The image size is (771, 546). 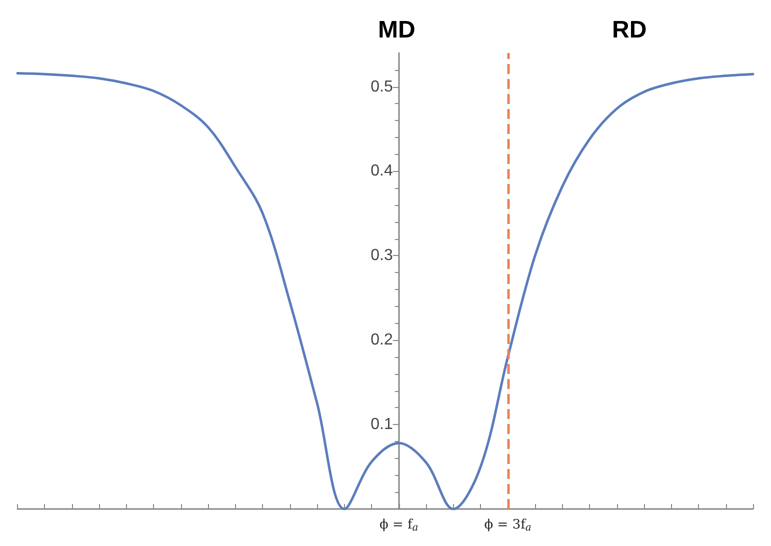 I want to click on y-tick-label: 0.1, so click(x=381, y=425).